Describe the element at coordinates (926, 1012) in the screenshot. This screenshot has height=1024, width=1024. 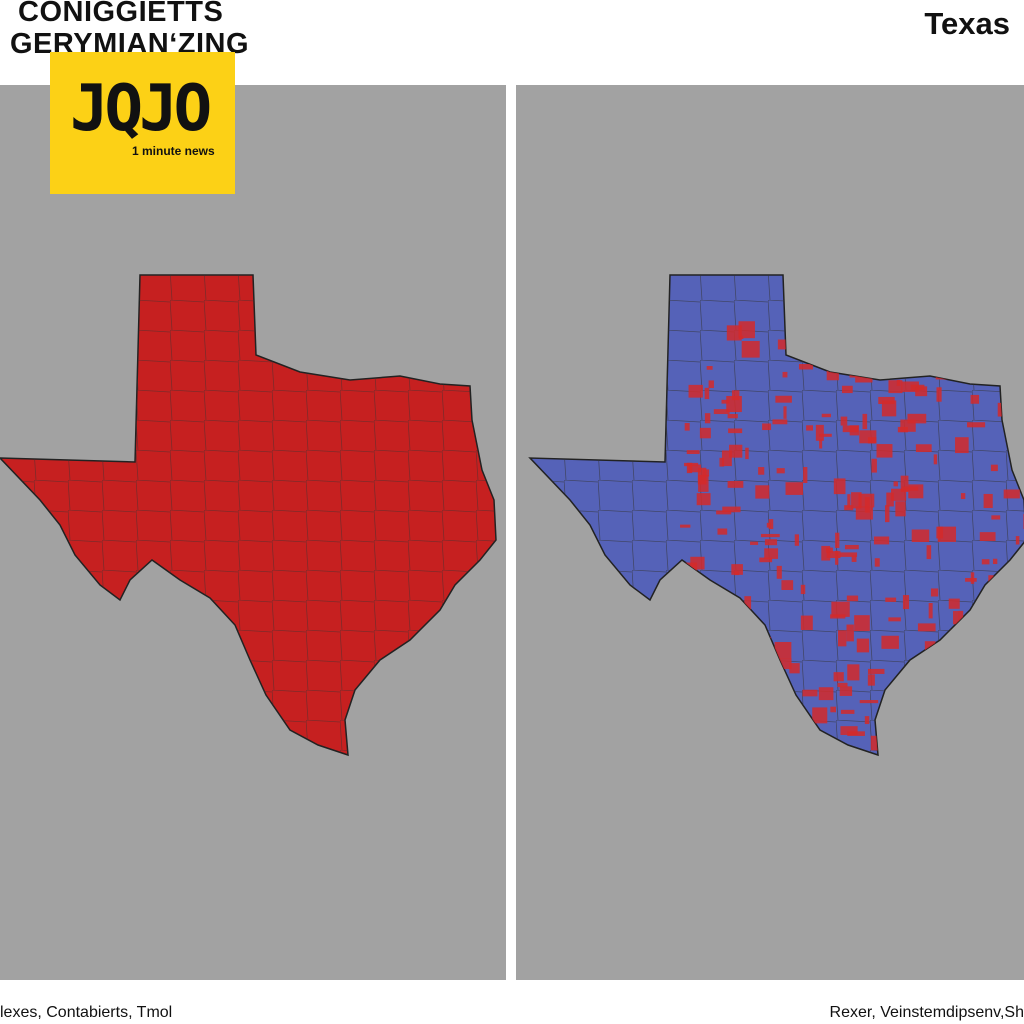
I see `caption: Rexer, Veinstemdipsenv,Sh` at that location.